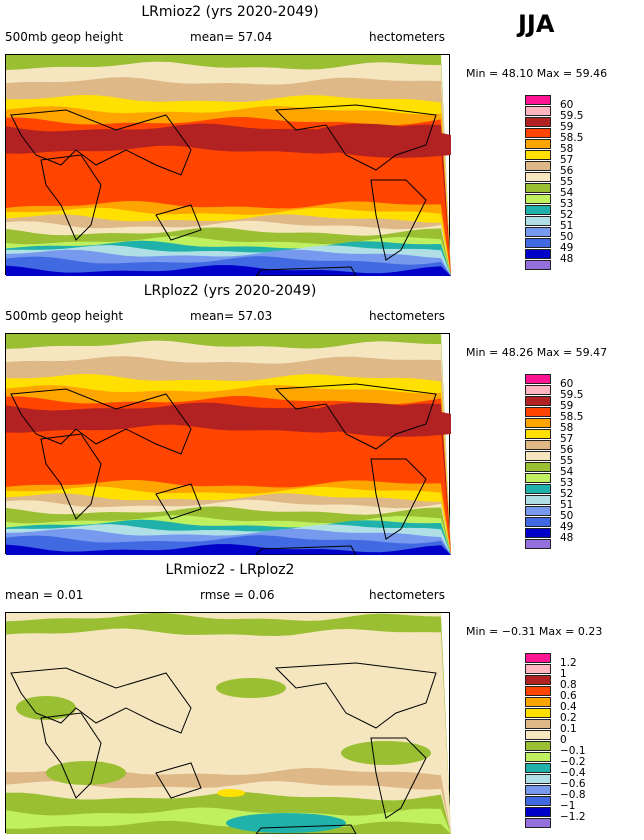  I want to click on colorbar-label: 0, so click(563, 740).